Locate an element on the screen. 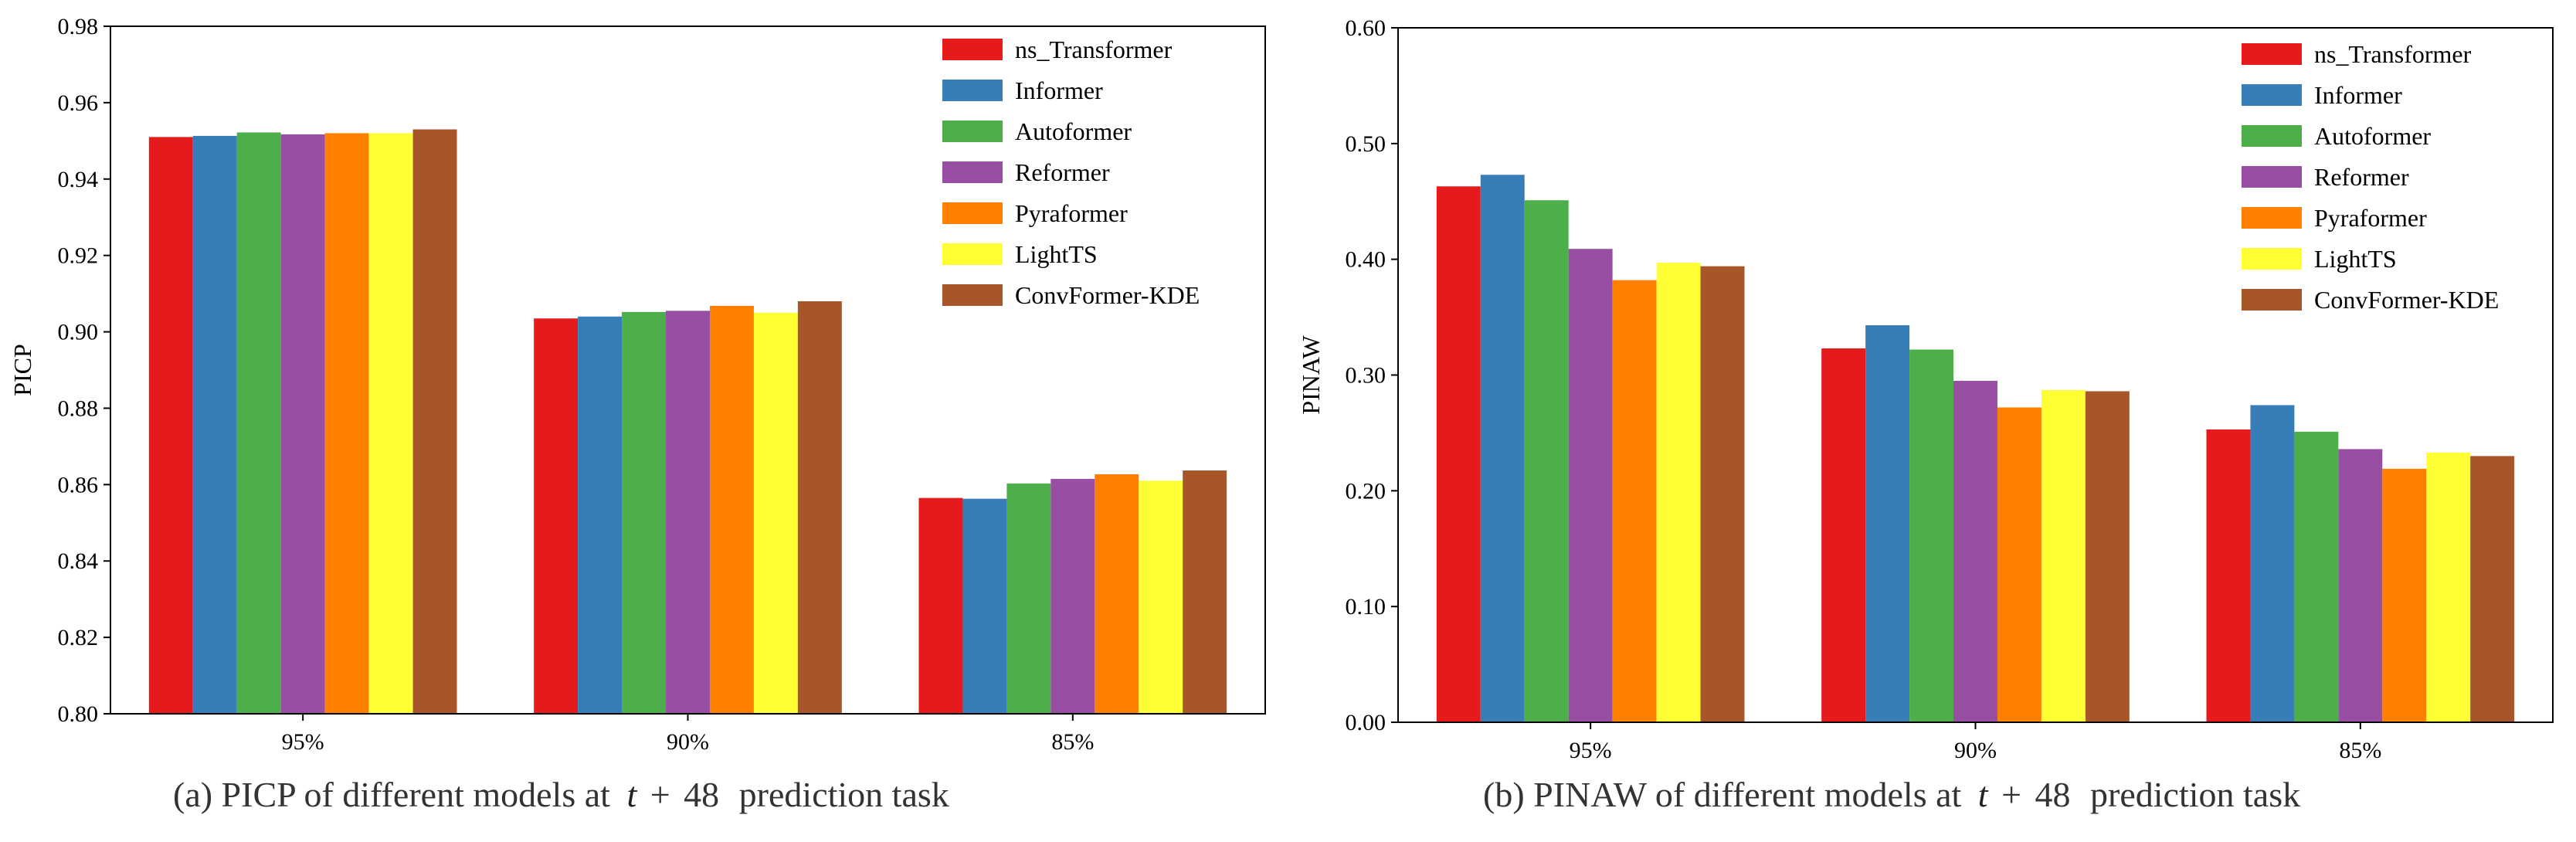 This screenshot has height=842, width=2576. x-tick-label: 85% is located at coordinates (2360, 750).